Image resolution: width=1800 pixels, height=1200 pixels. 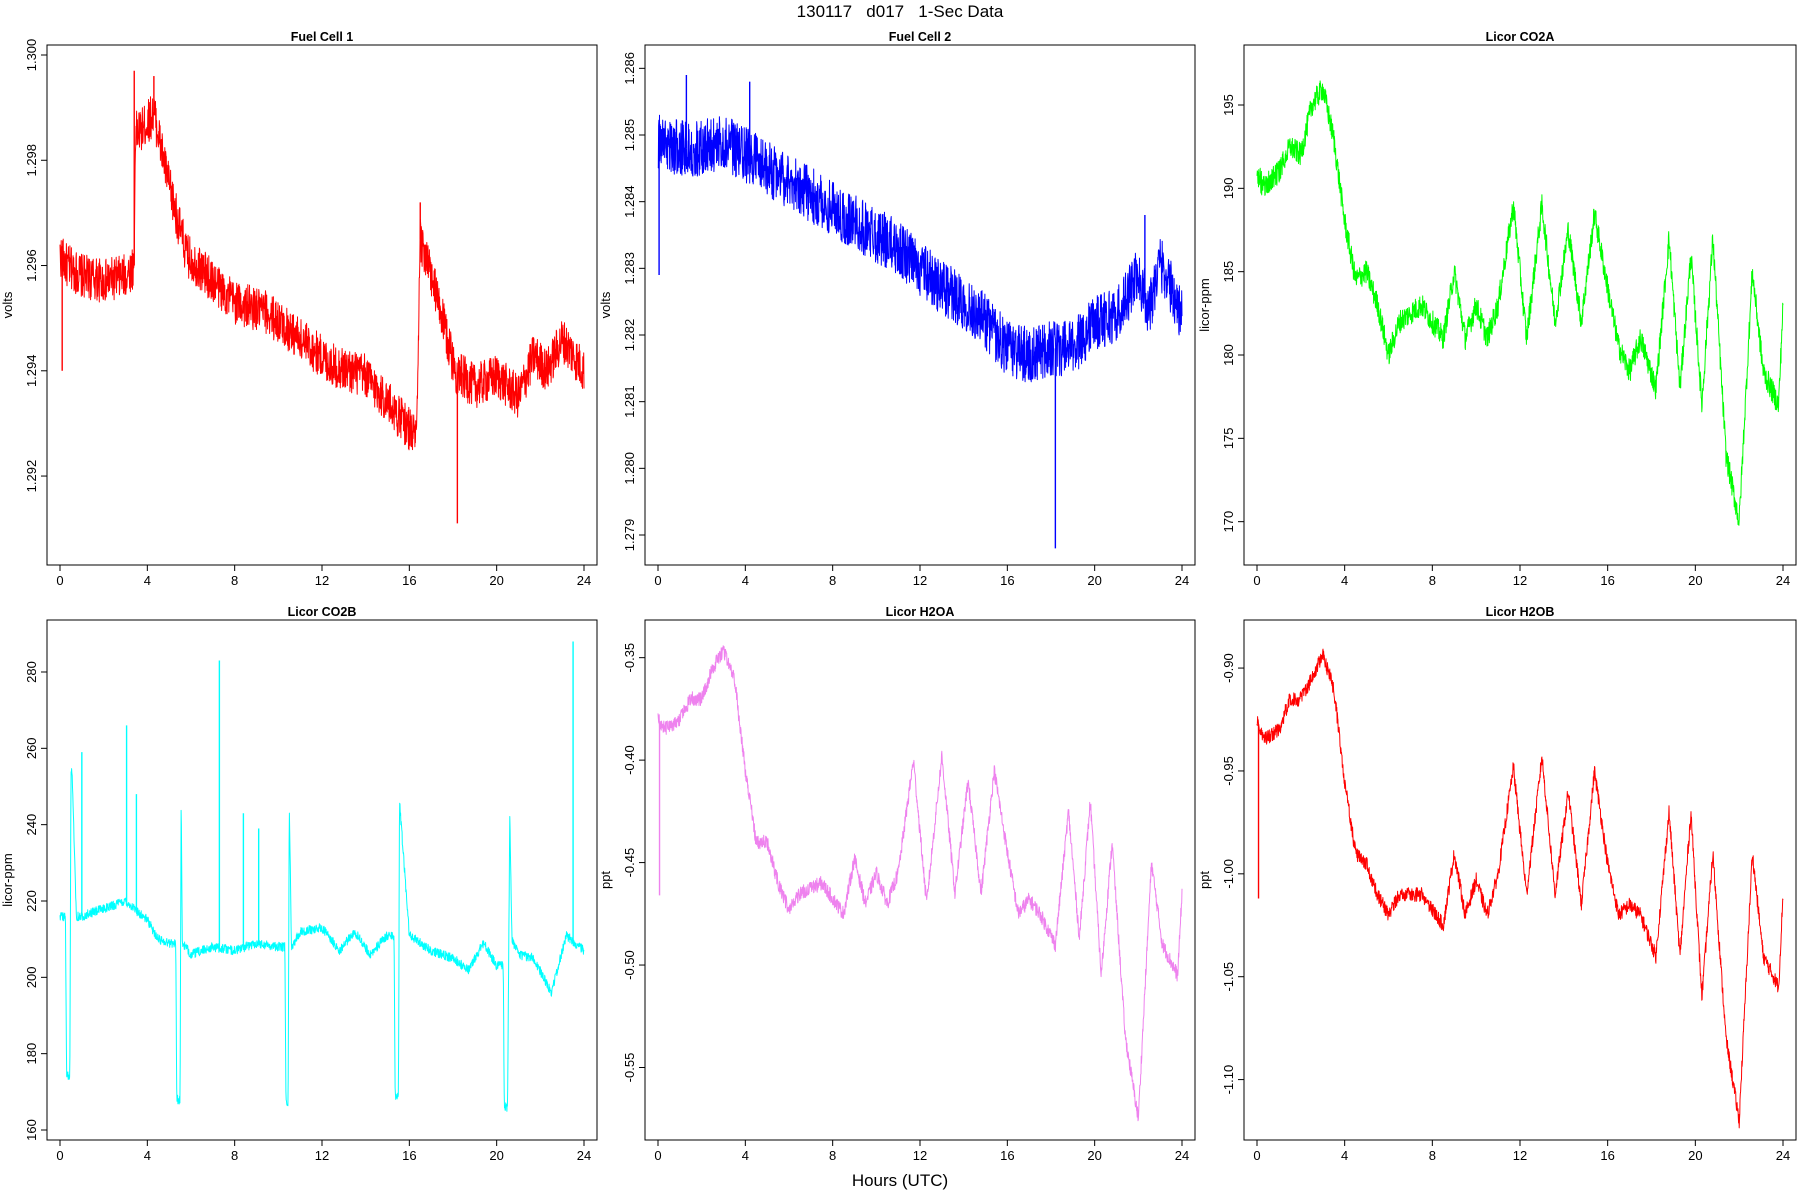 What do you see at coordinates (920, 1155) in the screenshot?
I see `licor-h2oa-x-tick-label: 12` at bounding box center [920, 1155].